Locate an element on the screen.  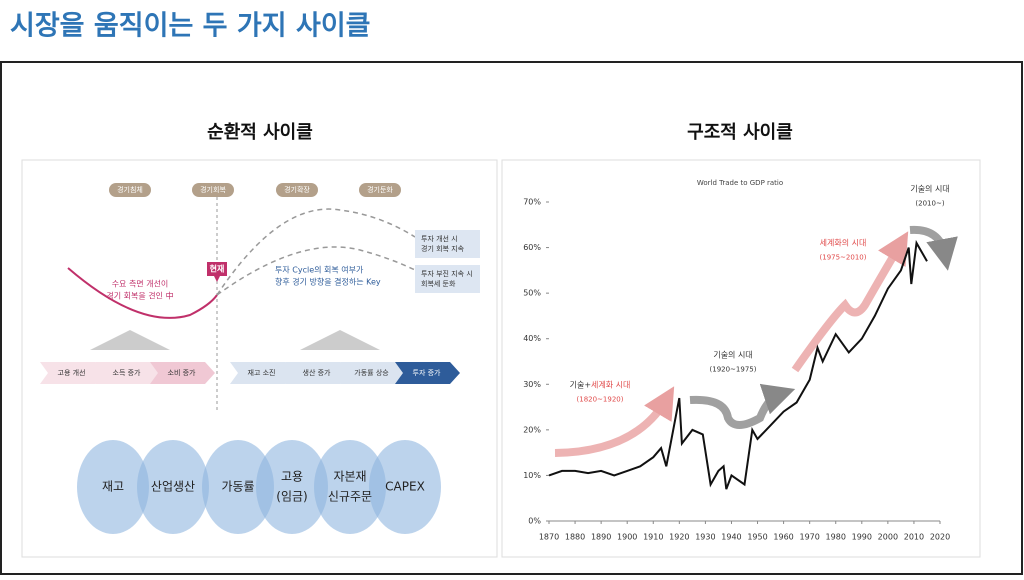
note: 경기 회복을 견인 中 is located at coordinates (139, 296).